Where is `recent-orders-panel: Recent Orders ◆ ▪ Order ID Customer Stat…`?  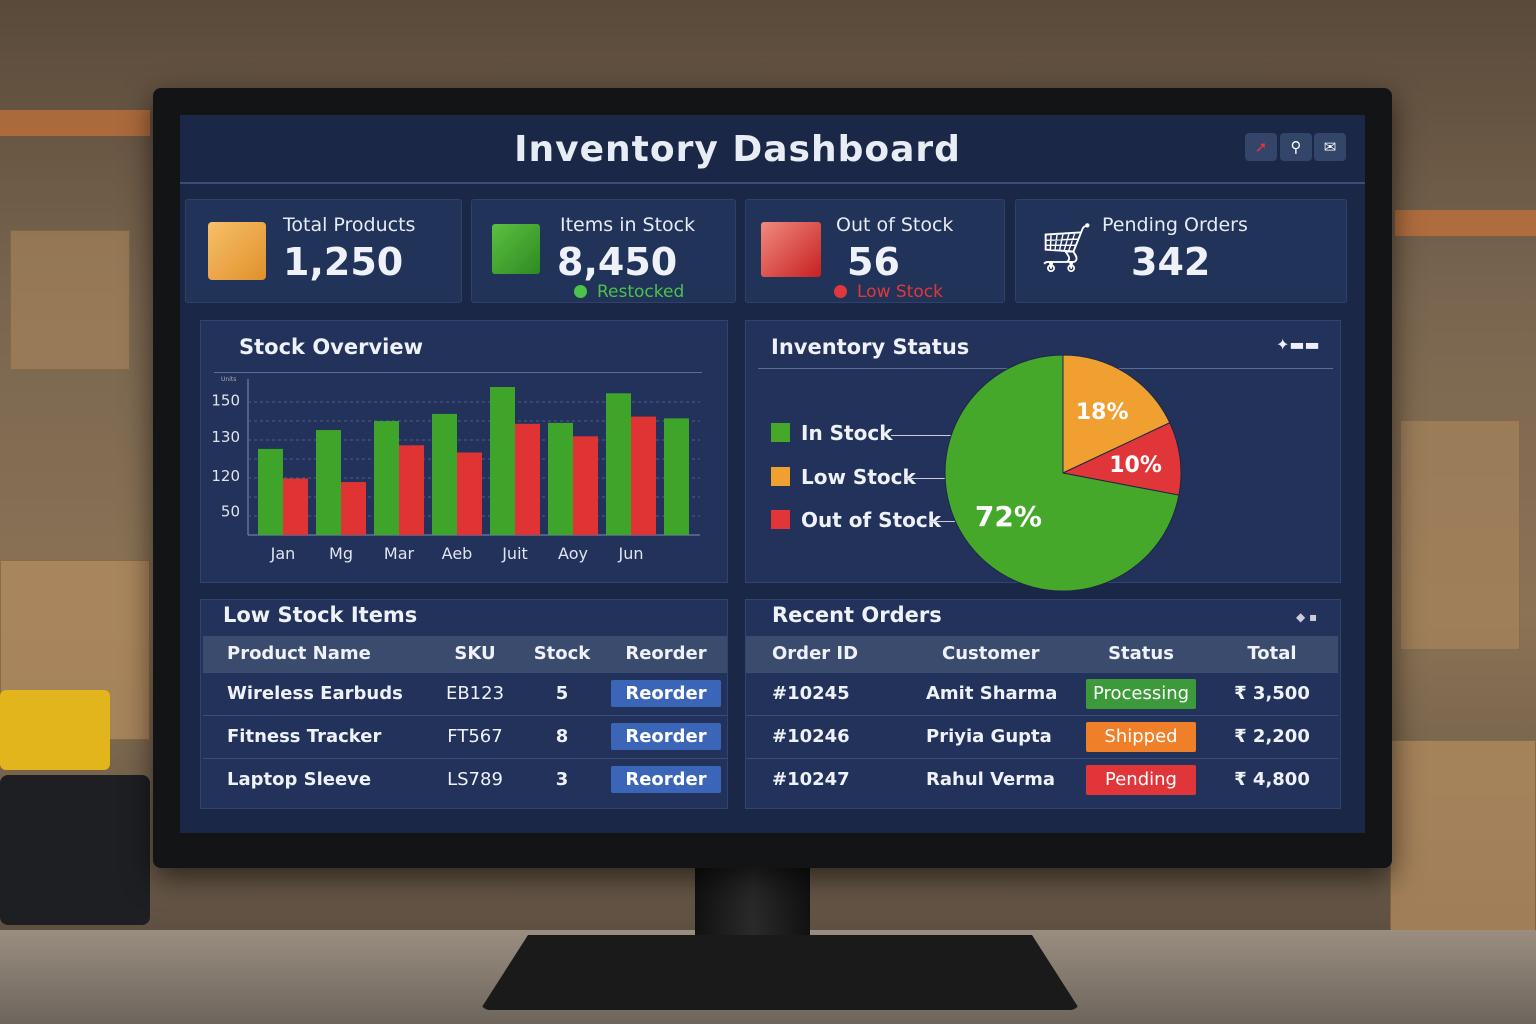 recent-orders-panel: Recent Orders ◆ ▪ Order ID Customer Stat… is located at coordinates (1043, 704).